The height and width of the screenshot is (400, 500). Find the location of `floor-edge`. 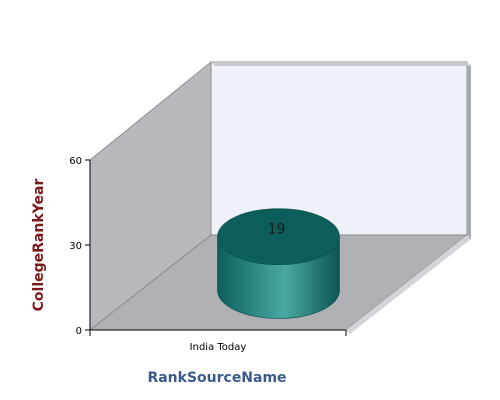

floor-edge is located at coordinates (408, 284).